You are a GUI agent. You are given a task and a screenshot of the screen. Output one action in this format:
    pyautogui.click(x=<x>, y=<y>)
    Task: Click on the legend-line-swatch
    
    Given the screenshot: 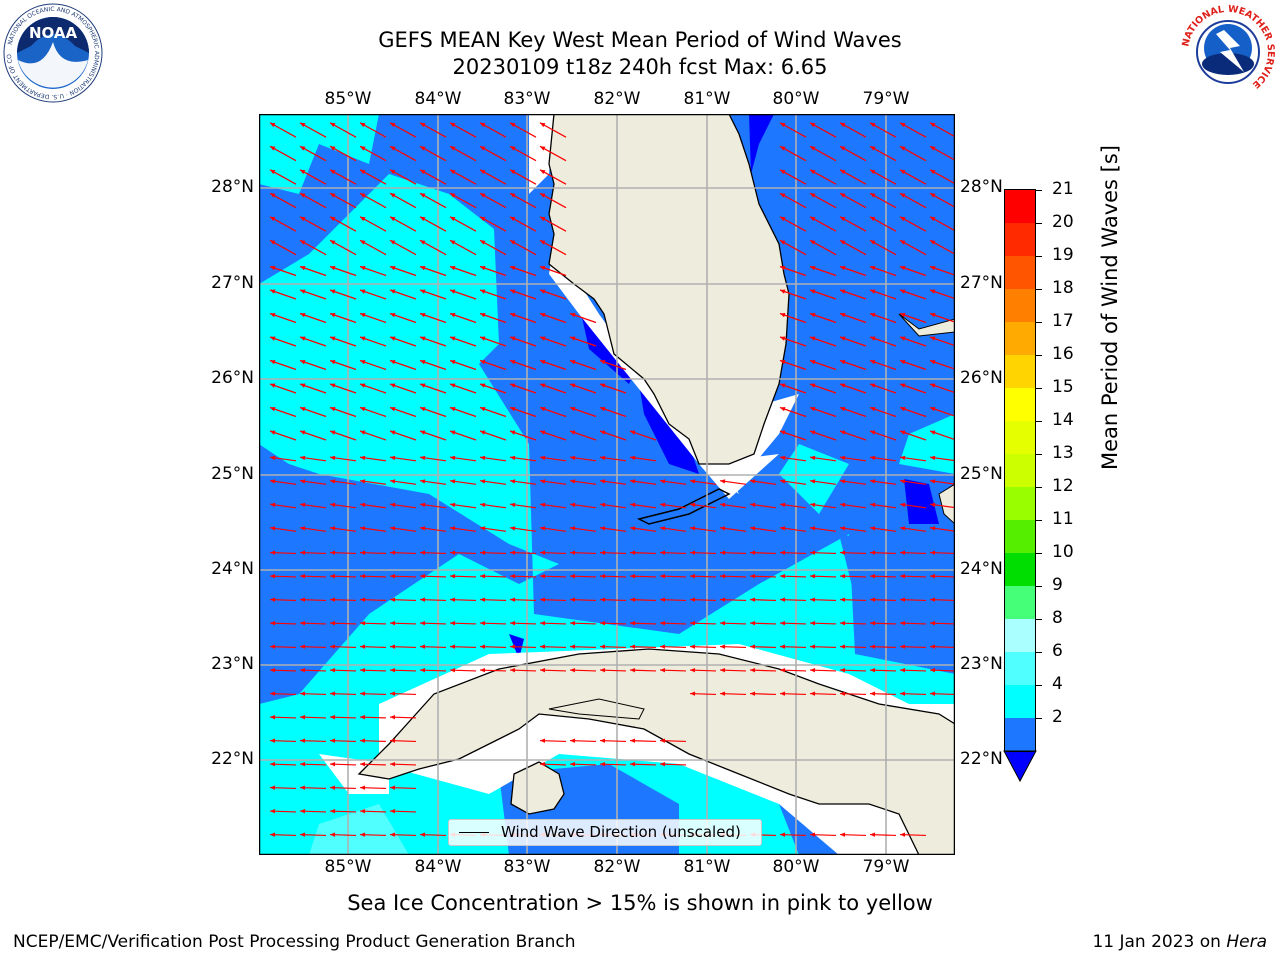 What is the action you would take?
    pyautogui.click(x=474, y=832)
    